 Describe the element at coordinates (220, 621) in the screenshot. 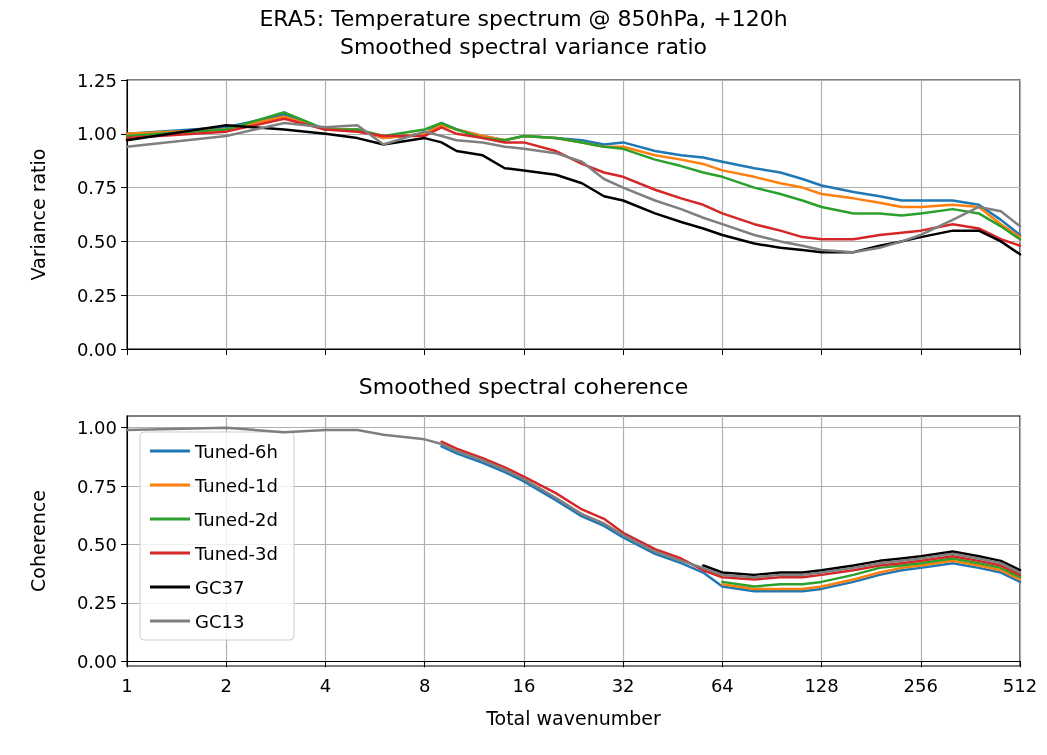

I see `legend-label: GC13` at that location.